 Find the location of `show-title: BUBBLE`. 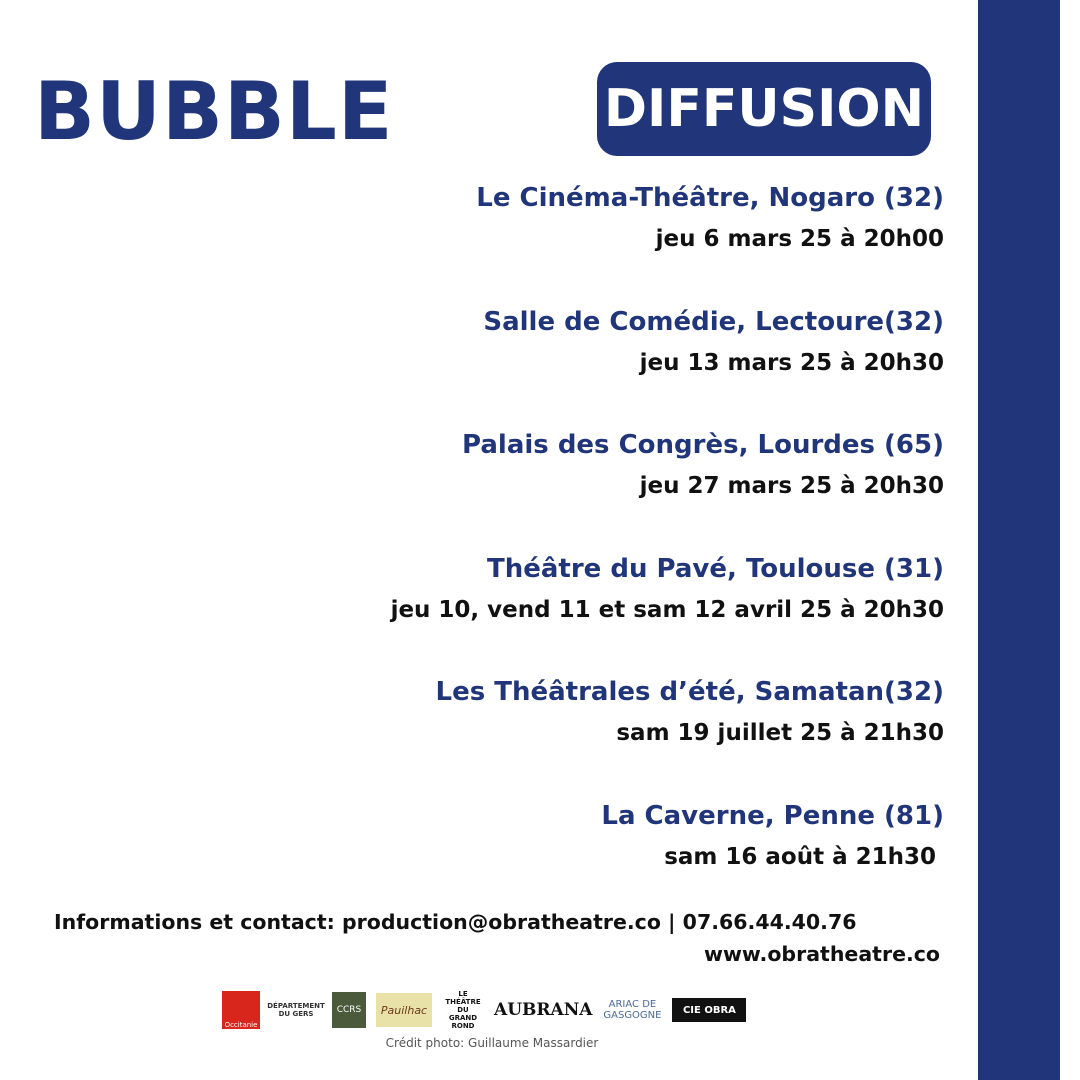

show-title: BUBBLE is located at coordinates (214, 111).